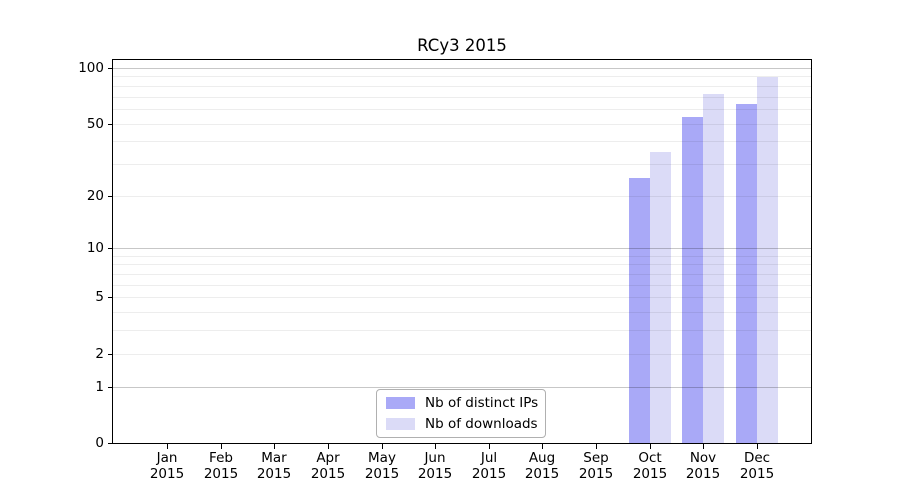 Image resolution: width=900 pixels, height=500 pixels. What do you see at coordinates (400, 403) in the screenshot?
I see `legend-swatch-distinct-ips` at bounding box center [400, 403].